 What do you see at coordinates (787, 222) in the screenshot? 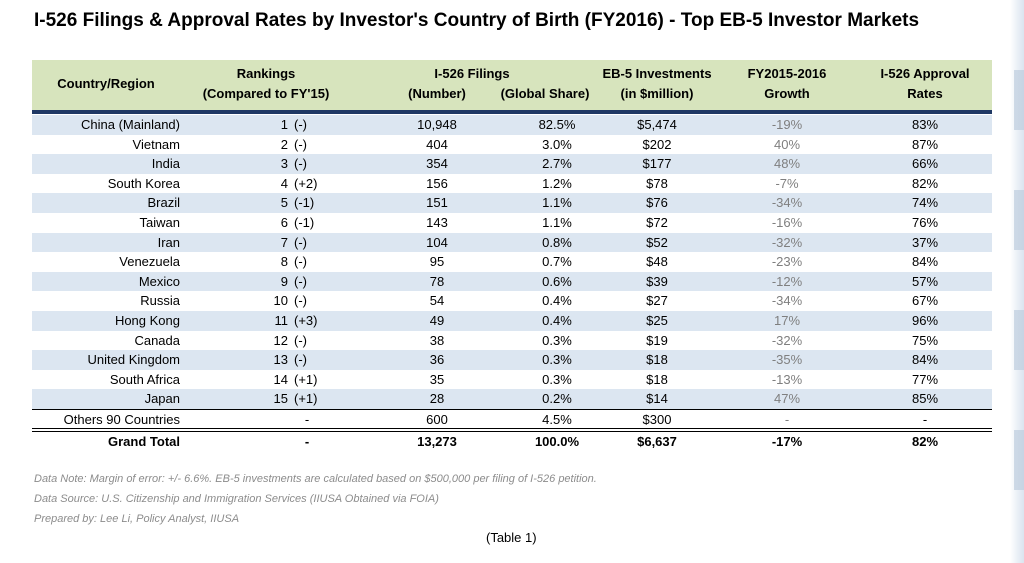
I see `growth-cell: -16%` at bounding box center [787, 222].